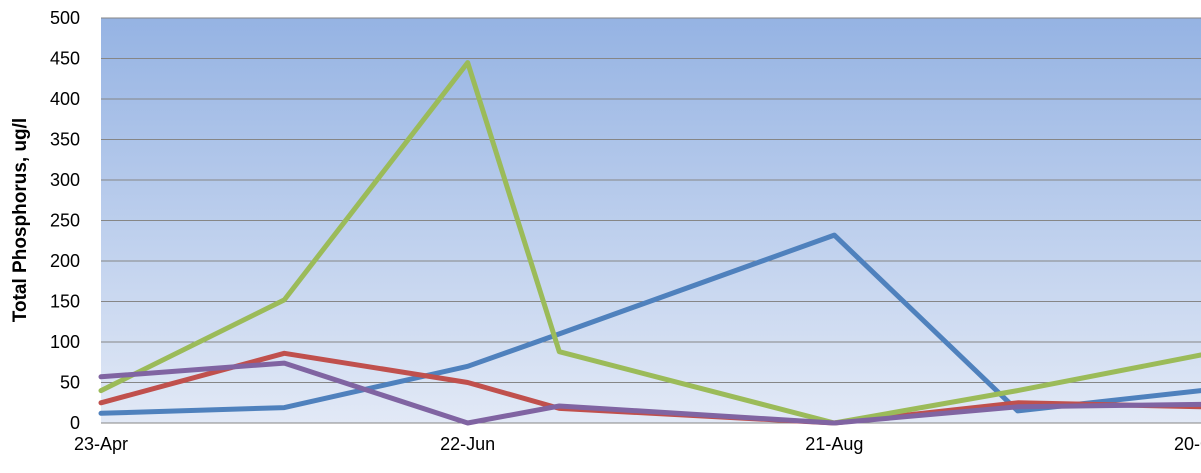  I want to click on x-tick-labels: 23-Apr 22-Jun 21-Aug 20-Oct, so click(637, 444).